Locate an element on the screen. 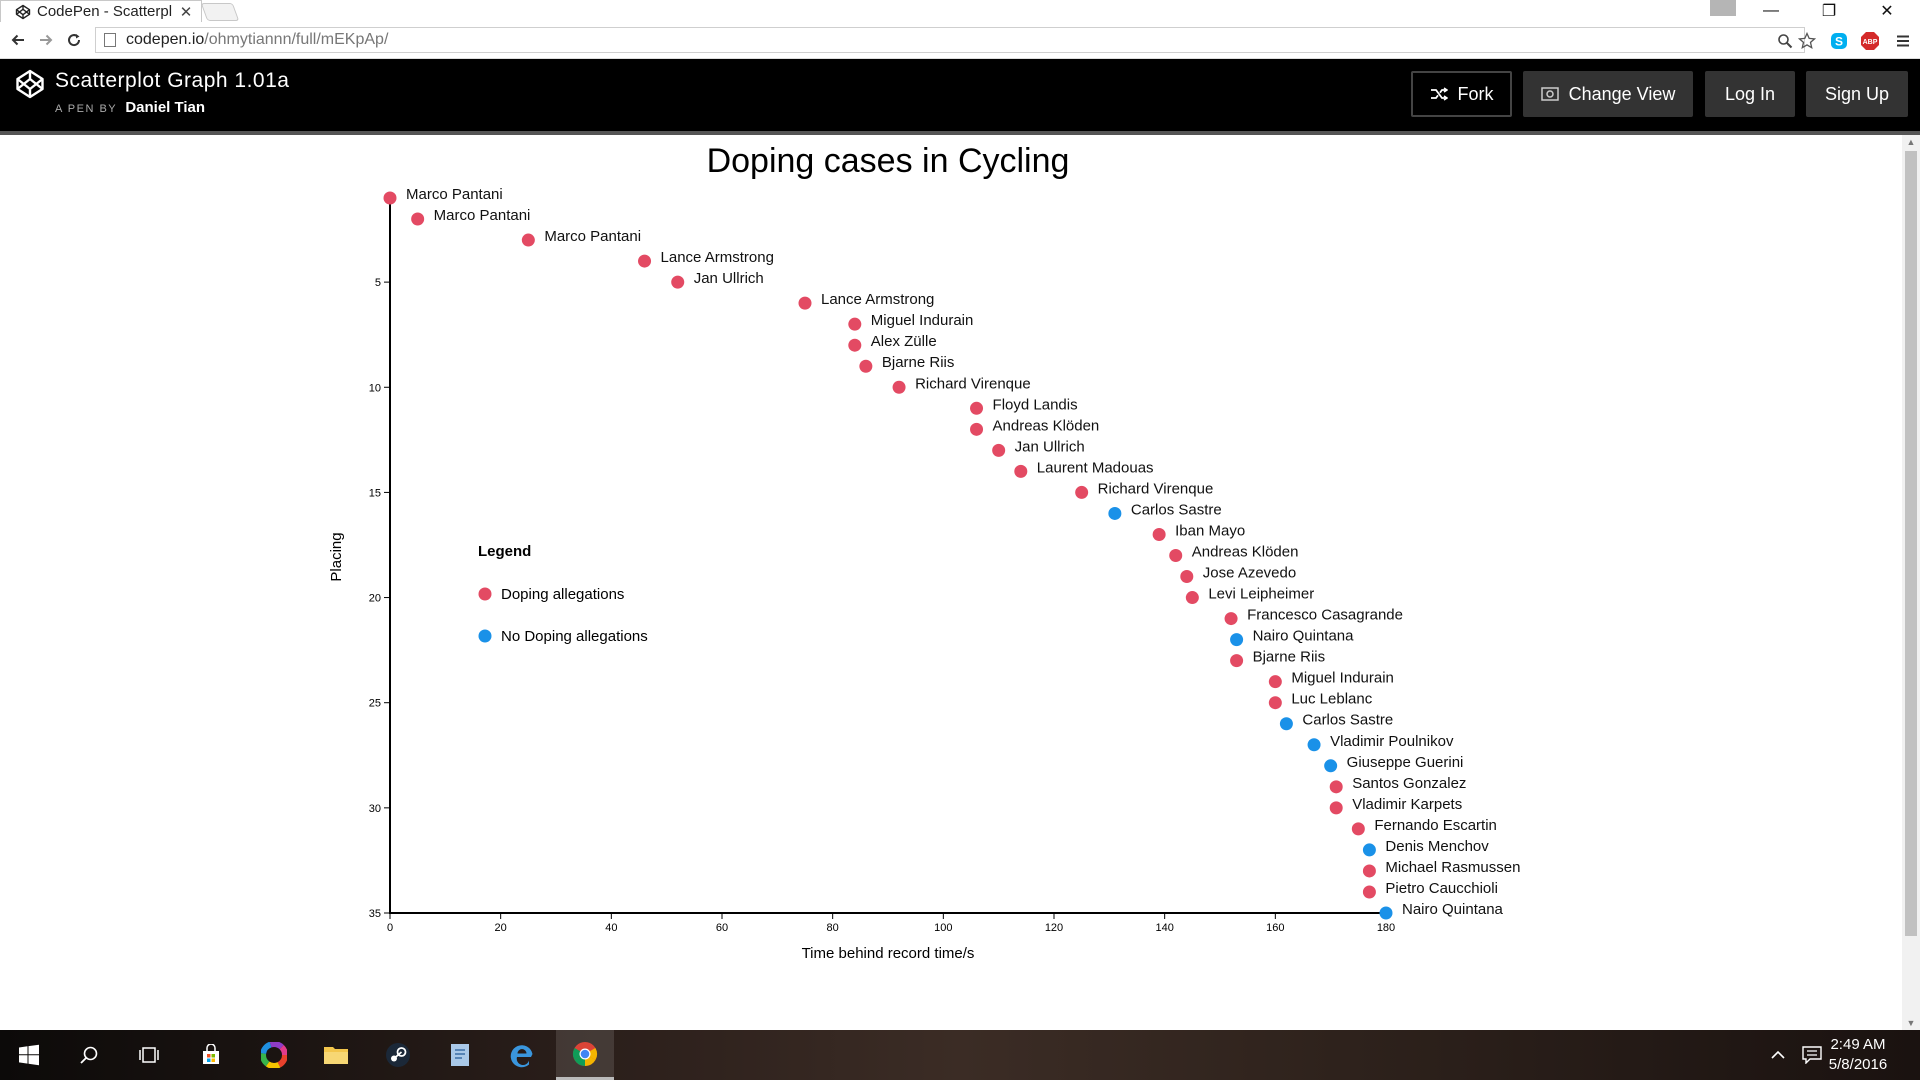 The height and width of the screenshot is (1080, 1920). task-view-icon is located at coordinates (149, 1055).